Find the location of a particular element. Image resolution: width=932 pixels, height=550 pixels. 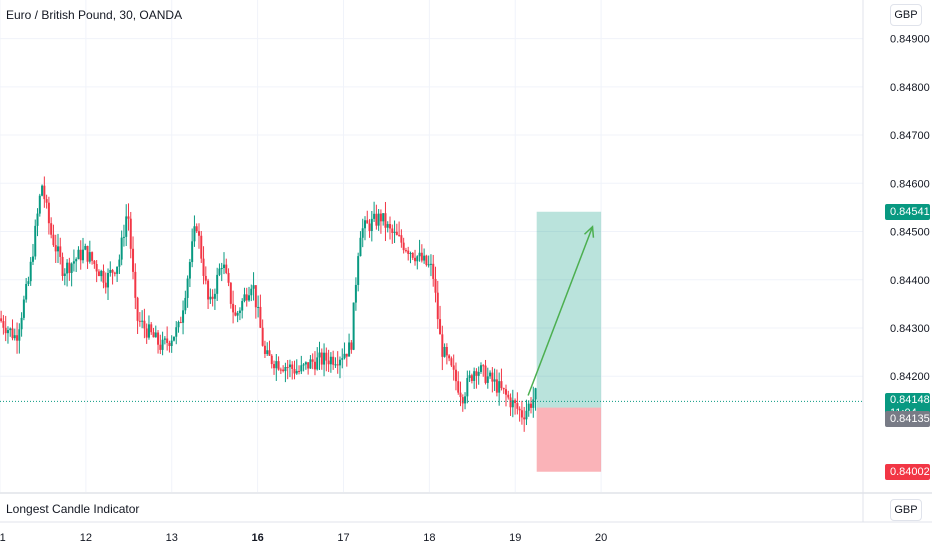

indicator-currency-button: GBP is located at coordinates (906, 510).